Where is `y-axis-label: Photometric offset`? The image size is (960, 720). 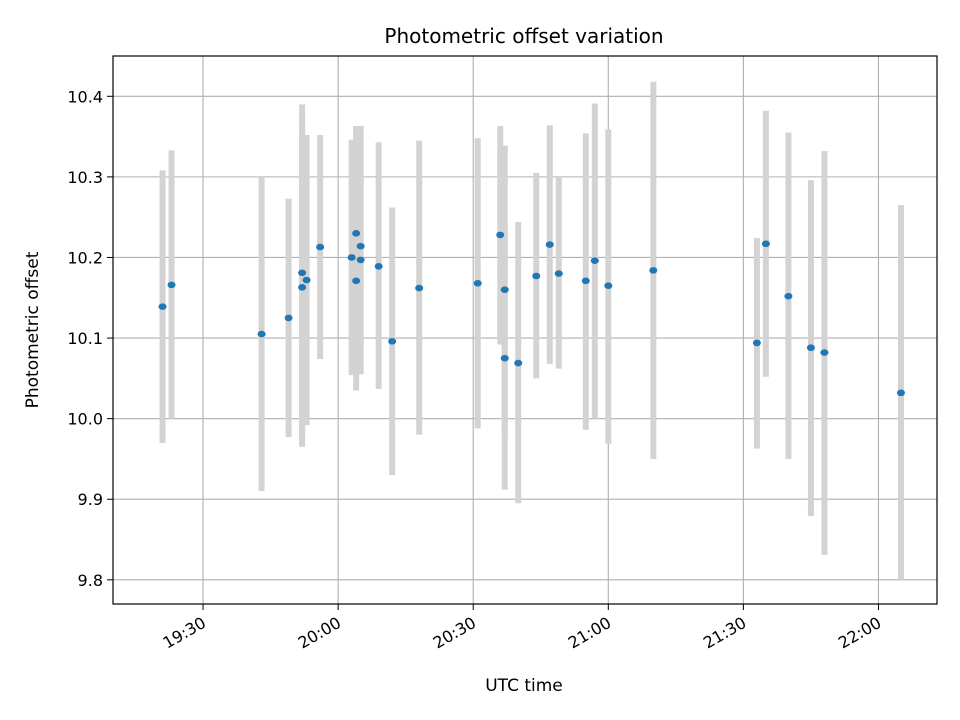 y-axis-label: Photometric offset is located at coordinates (33, 329).